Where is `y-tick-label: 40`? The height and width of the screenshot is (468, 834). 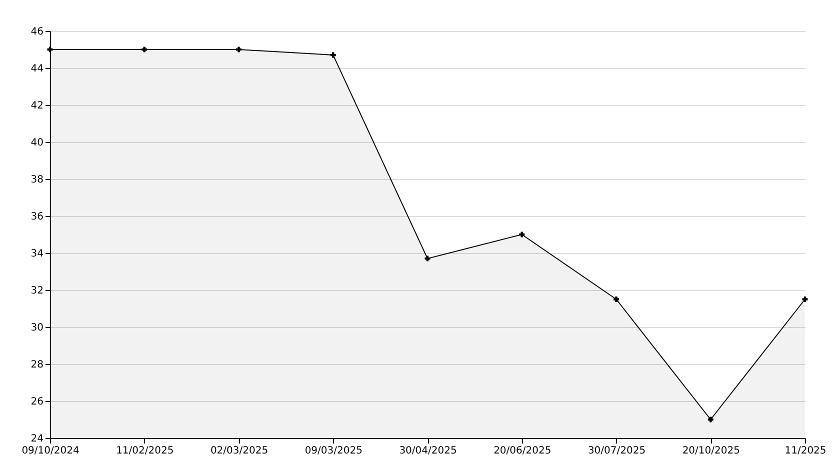
y-tick-label: 40 is located at coordinates (37, 143).